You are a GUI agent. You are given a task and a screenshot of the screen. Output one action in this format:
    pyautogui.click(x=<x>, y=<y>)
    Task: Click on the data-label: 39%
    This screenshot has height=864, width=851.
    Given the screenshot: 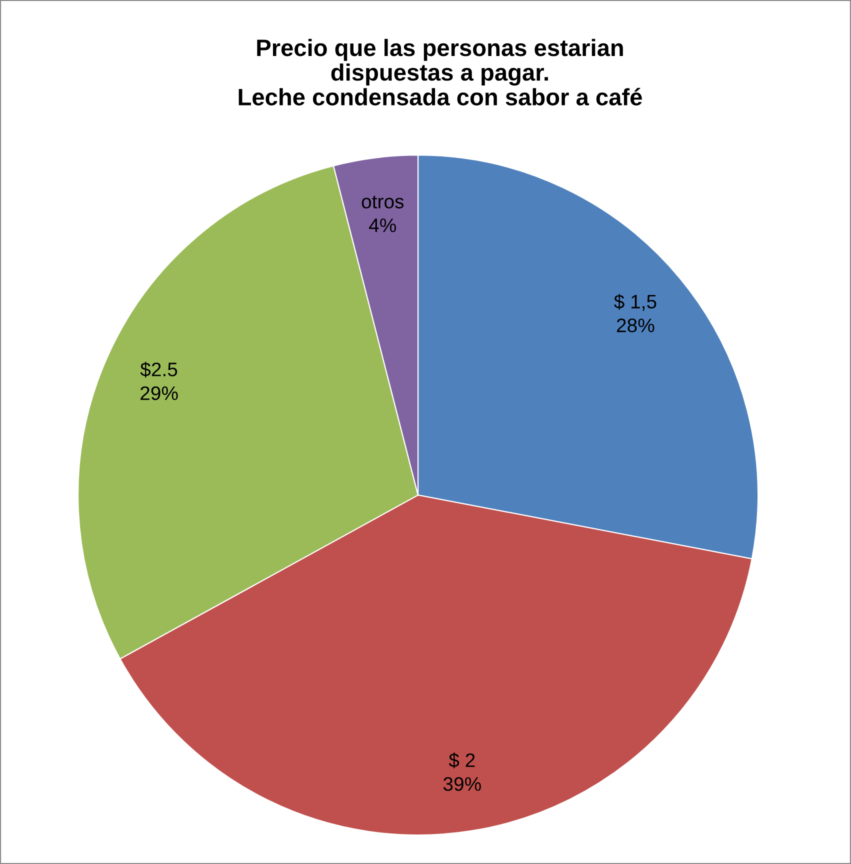 What is the action you would take?
    pyautogui.click(x=462, y=784)
    